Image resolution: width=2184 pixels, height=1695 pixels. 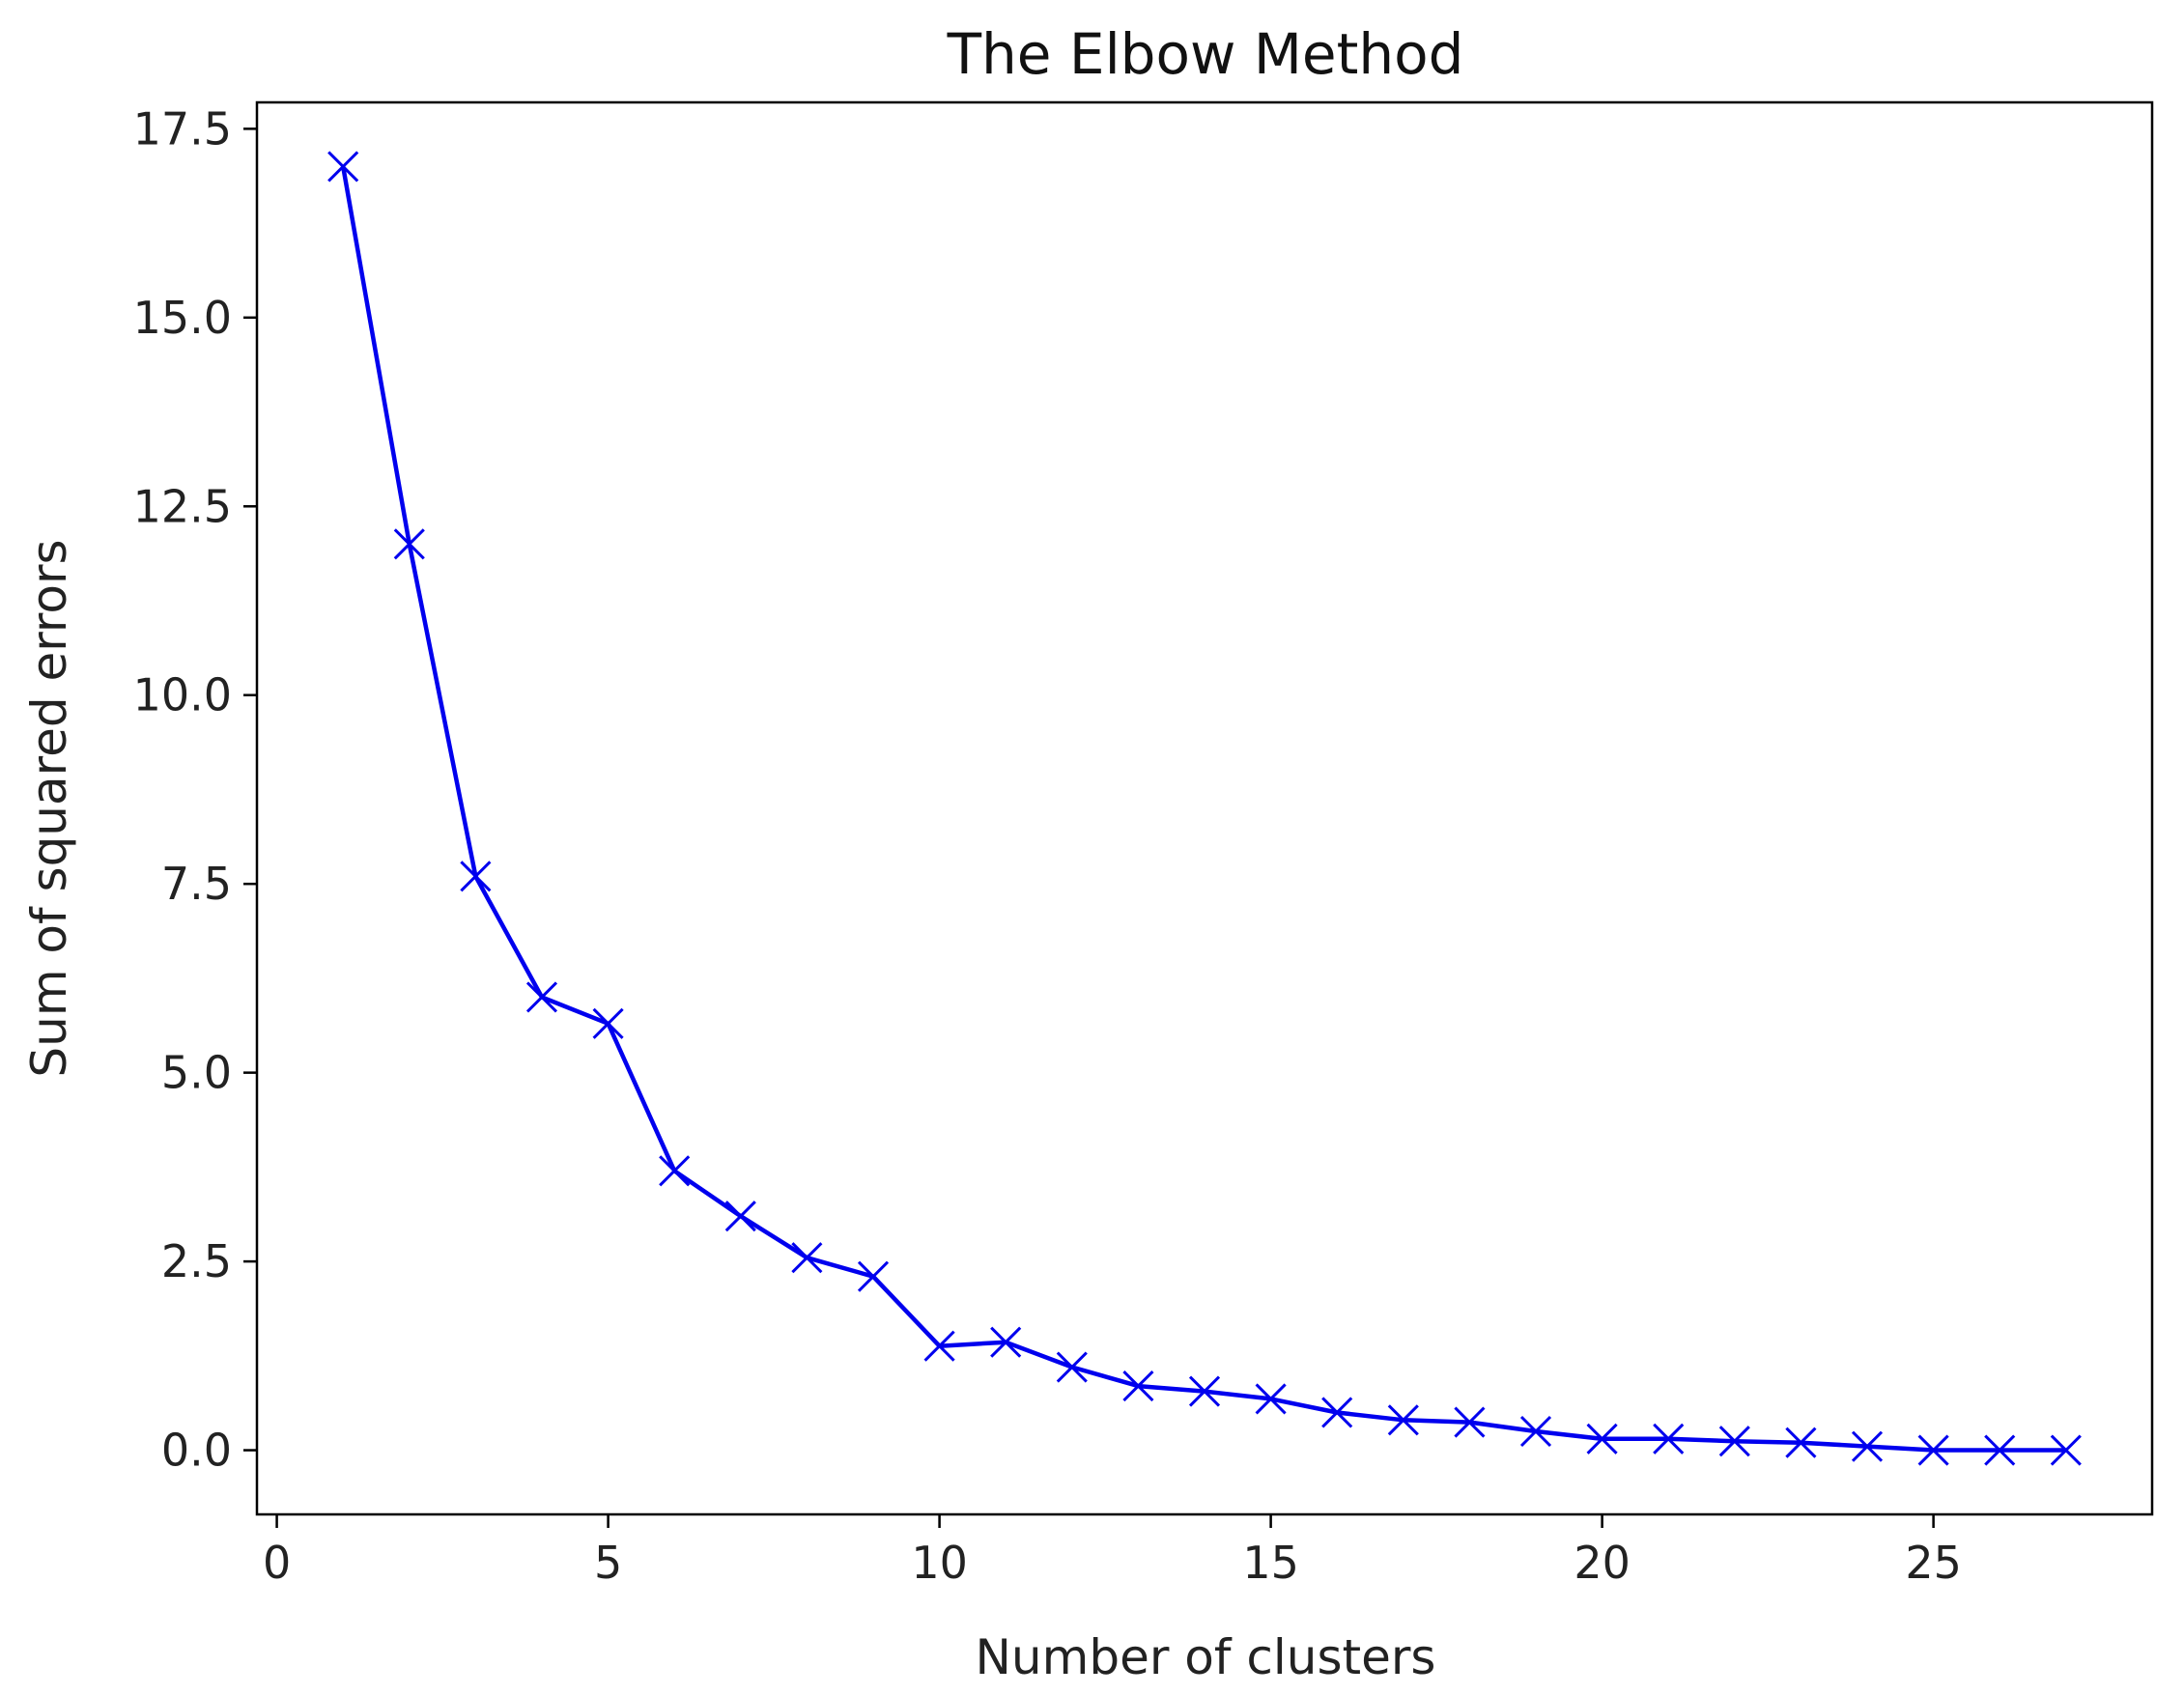 What do you see at coordinates (1206, 54) in the screenshot?
I see `chart-title: The Elbow Method` at bounding box center [1206, 54].